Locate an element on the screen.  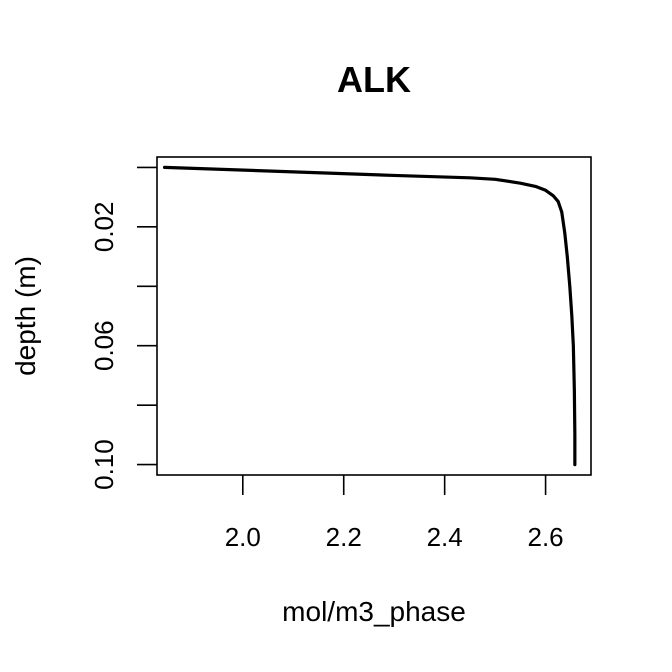
chart-title: ALK is located at coordinates (374, 79).